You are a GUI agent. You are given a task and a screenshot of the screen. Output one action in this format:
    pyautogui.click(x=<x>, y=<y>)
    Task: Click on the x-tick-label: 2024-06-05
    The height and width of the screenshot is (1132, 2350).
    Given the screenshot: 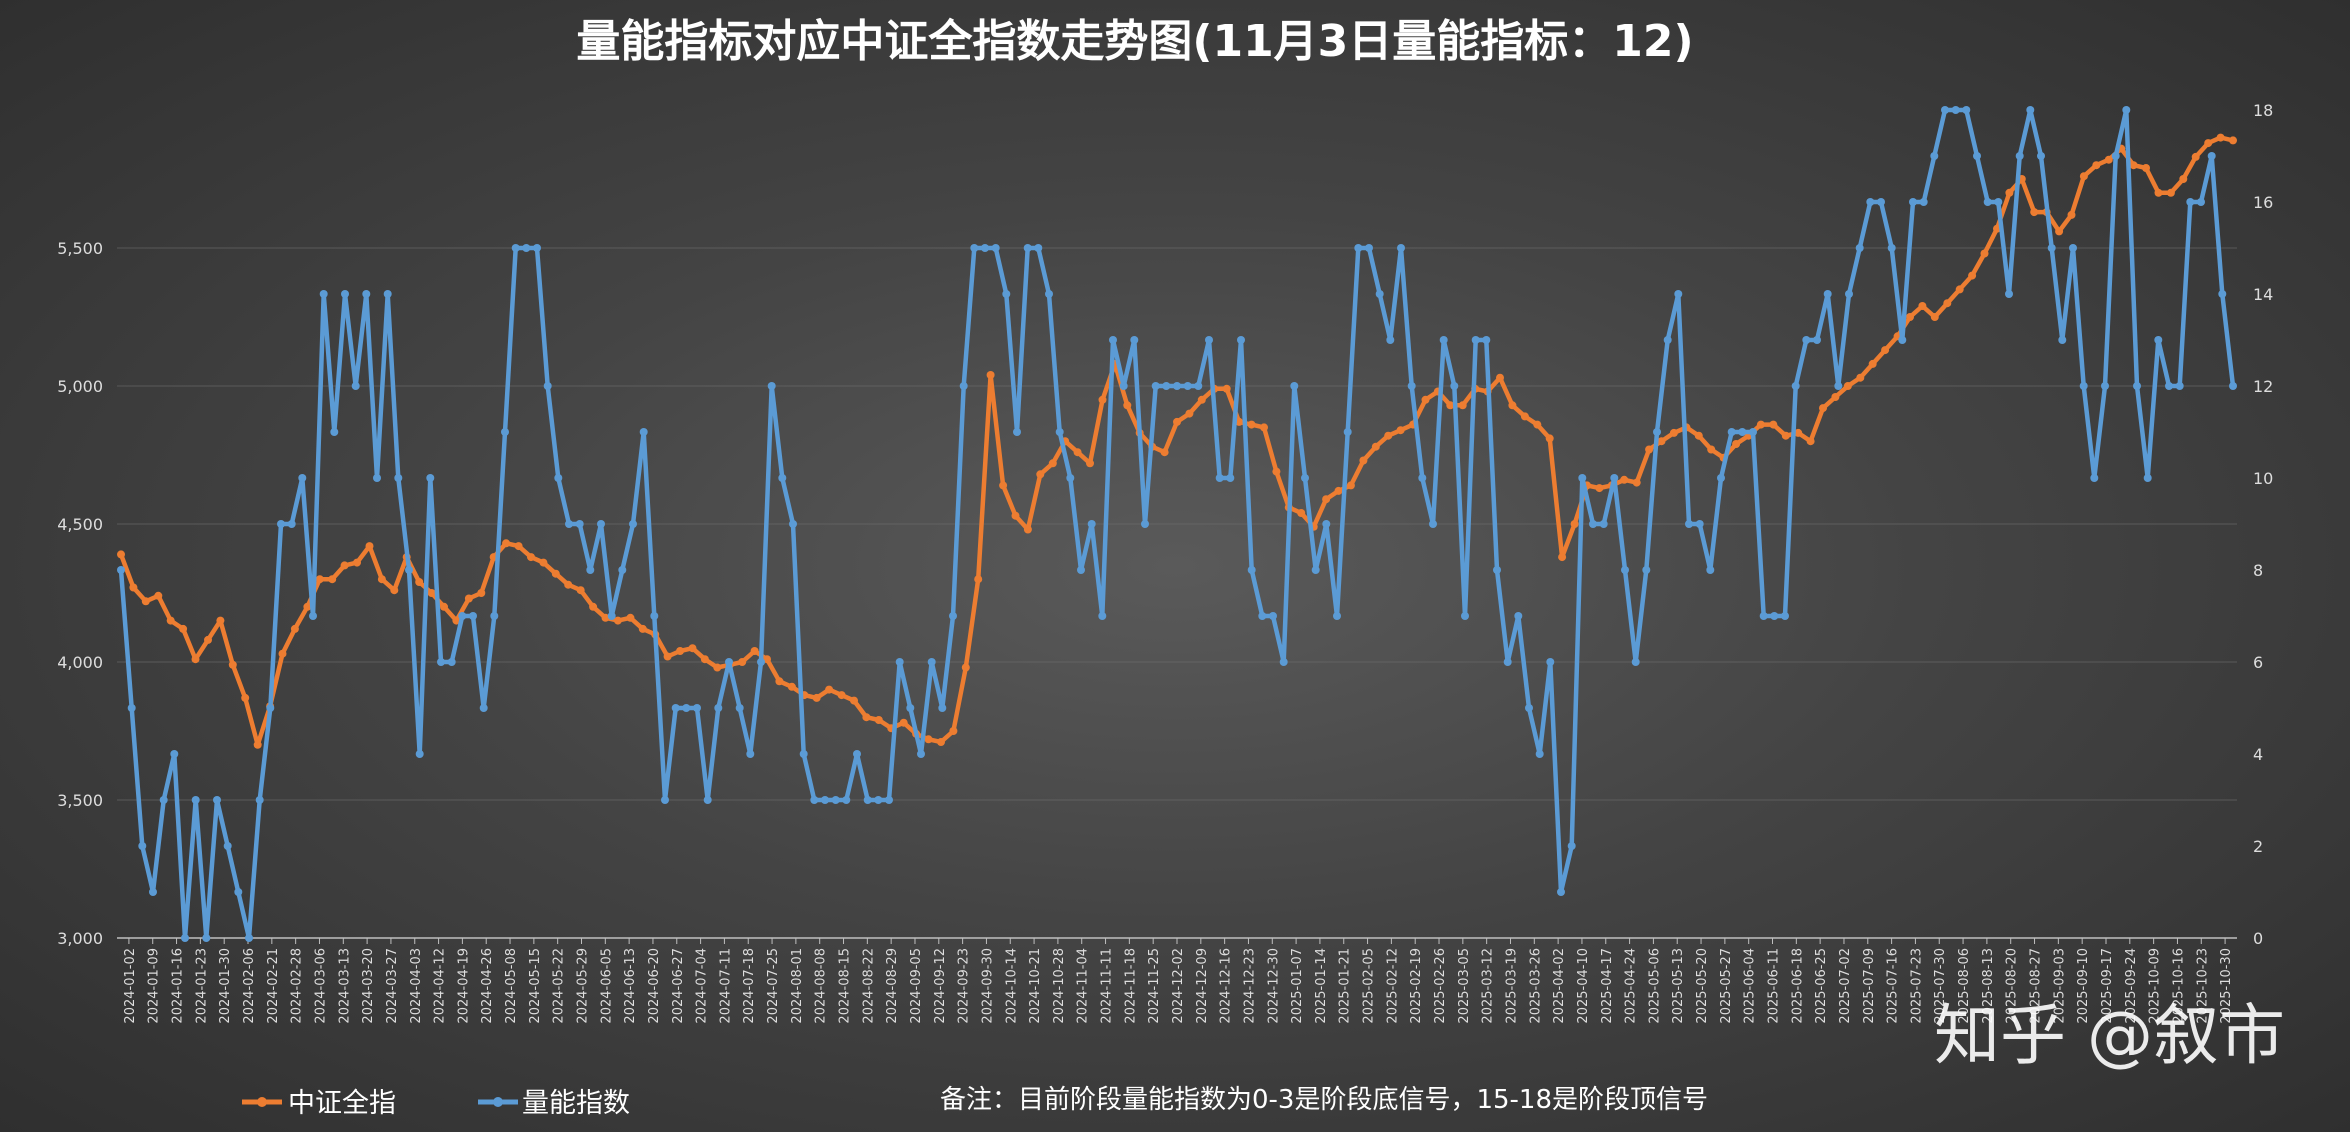 What is the action you would take?
    pyautogui.click(x=606, y=986)
    